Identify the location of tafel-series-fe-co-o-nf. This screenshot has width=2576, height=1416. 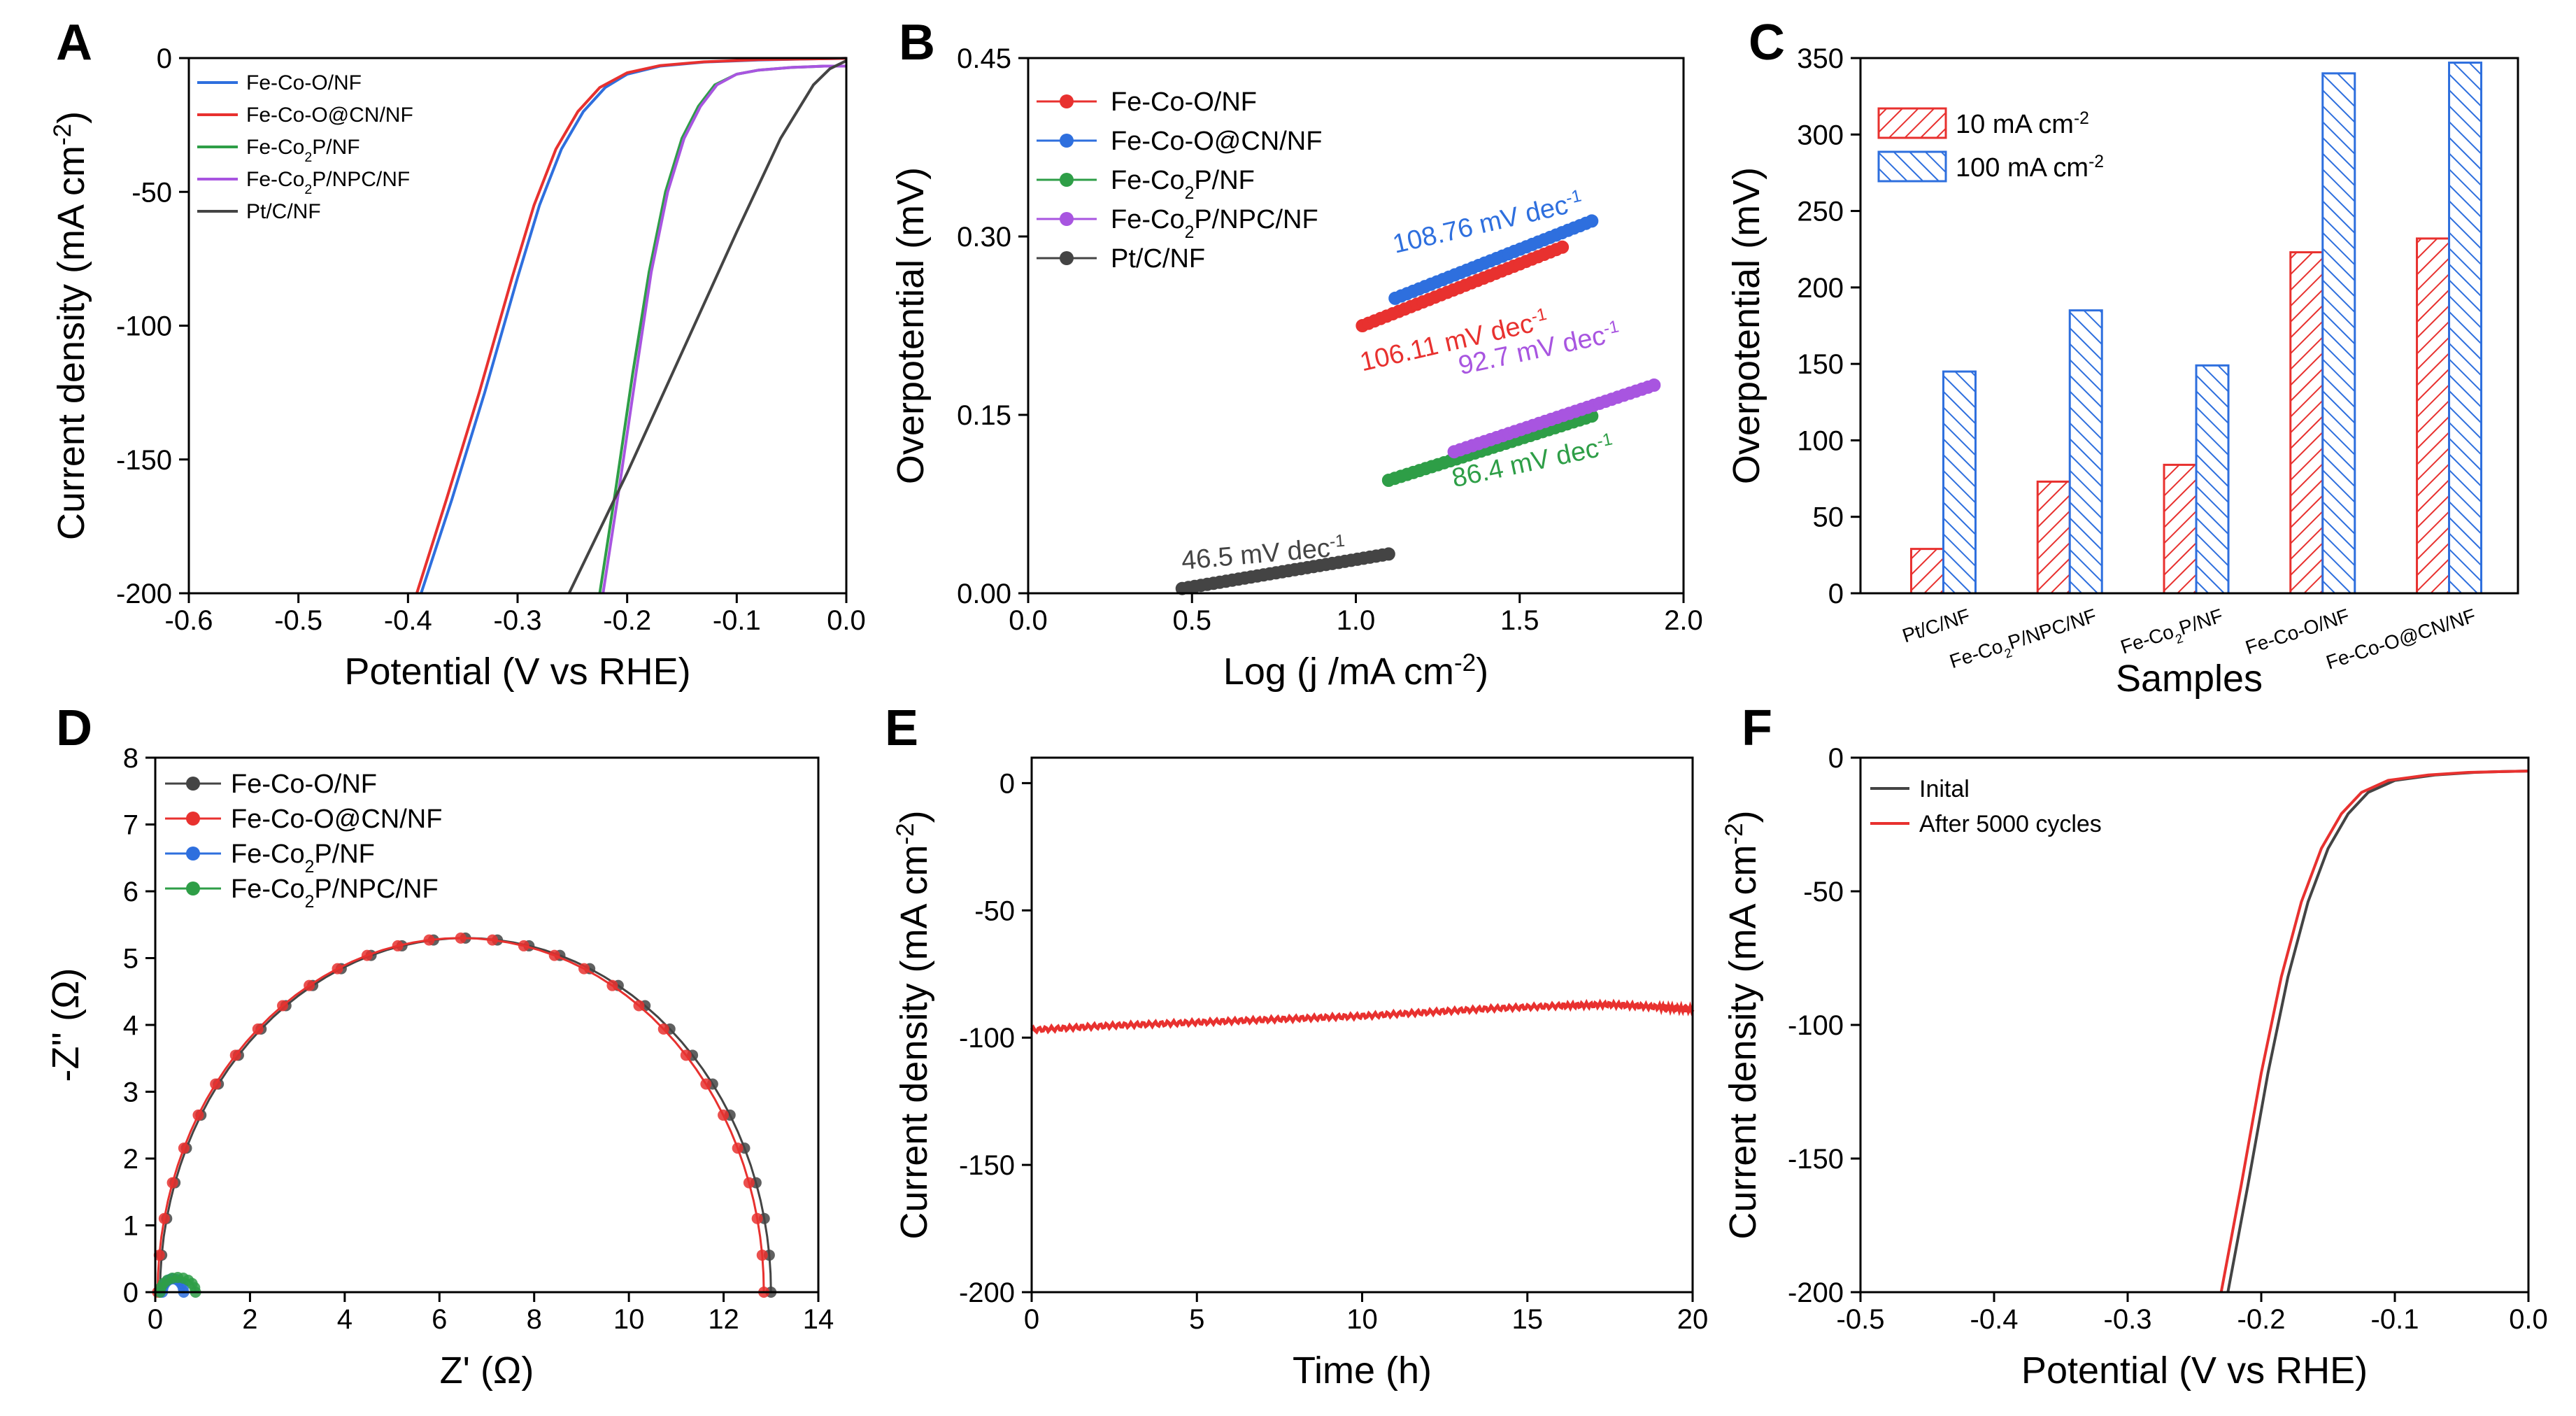
(1462, 286).